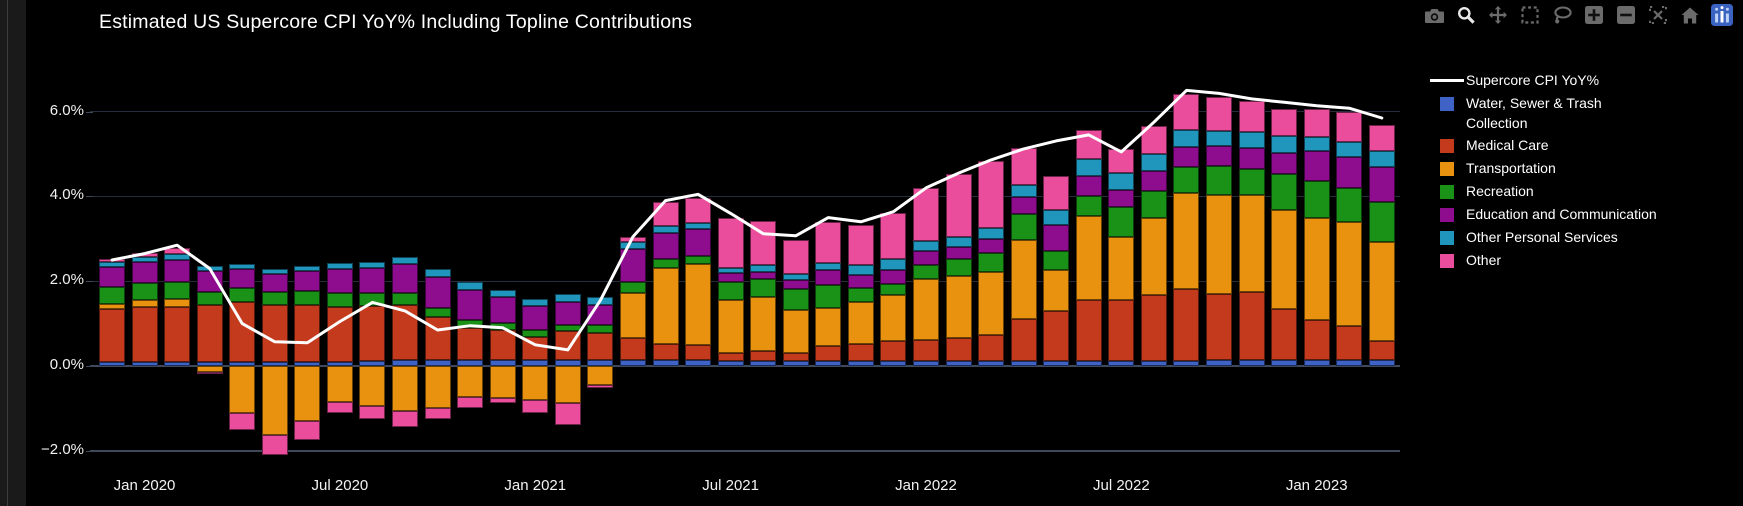 This screenshot has height=506, width=1743. Describe the element at coordinates (1658, 15) in the screenshot. I see `autoscale-button` at that location.